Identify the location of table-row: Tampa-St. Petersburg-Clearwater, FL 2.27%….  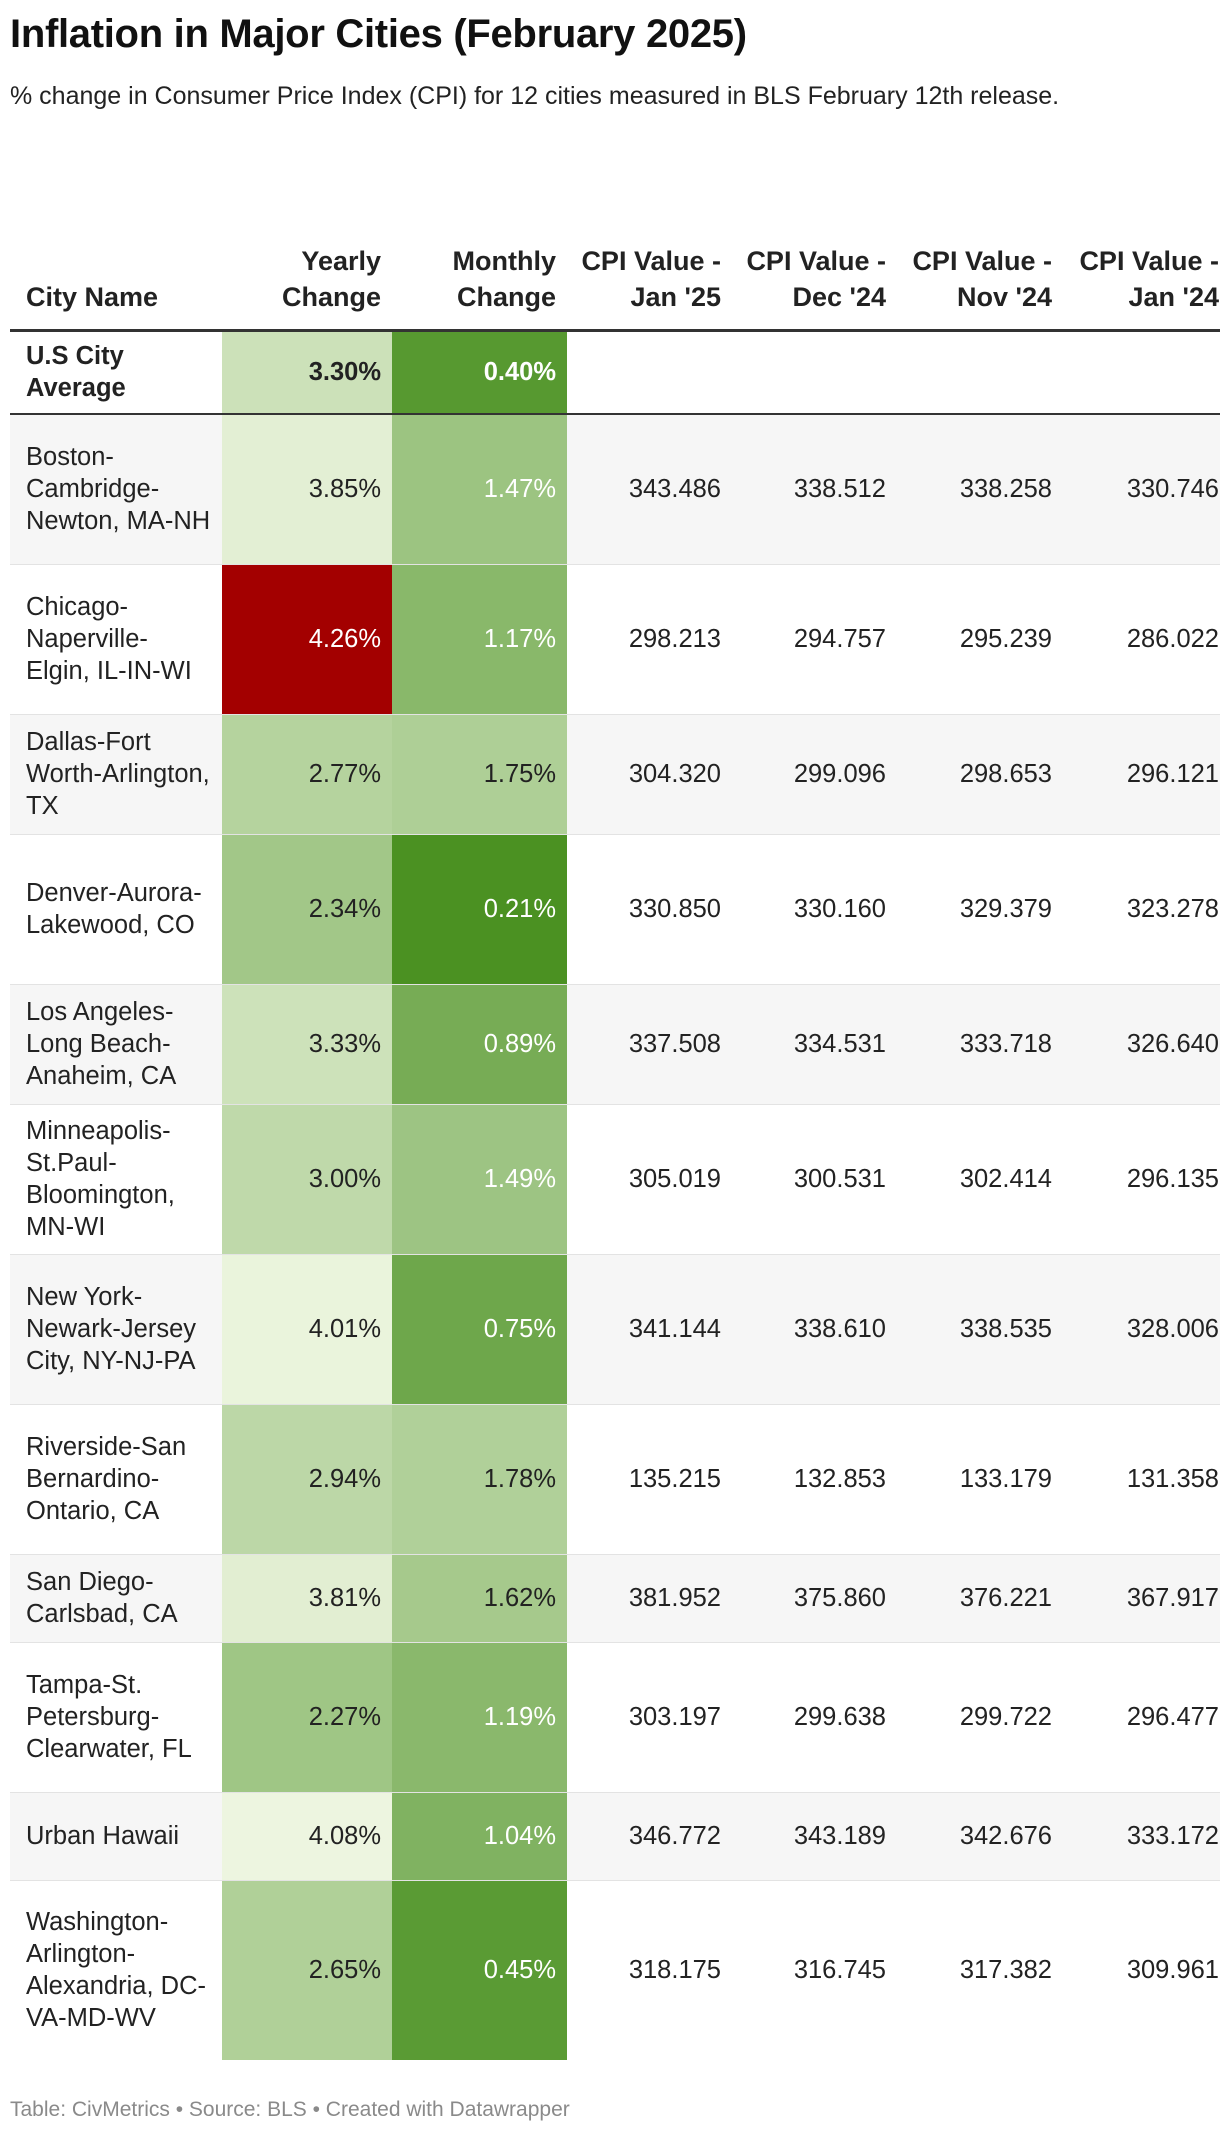
(615, 1717).